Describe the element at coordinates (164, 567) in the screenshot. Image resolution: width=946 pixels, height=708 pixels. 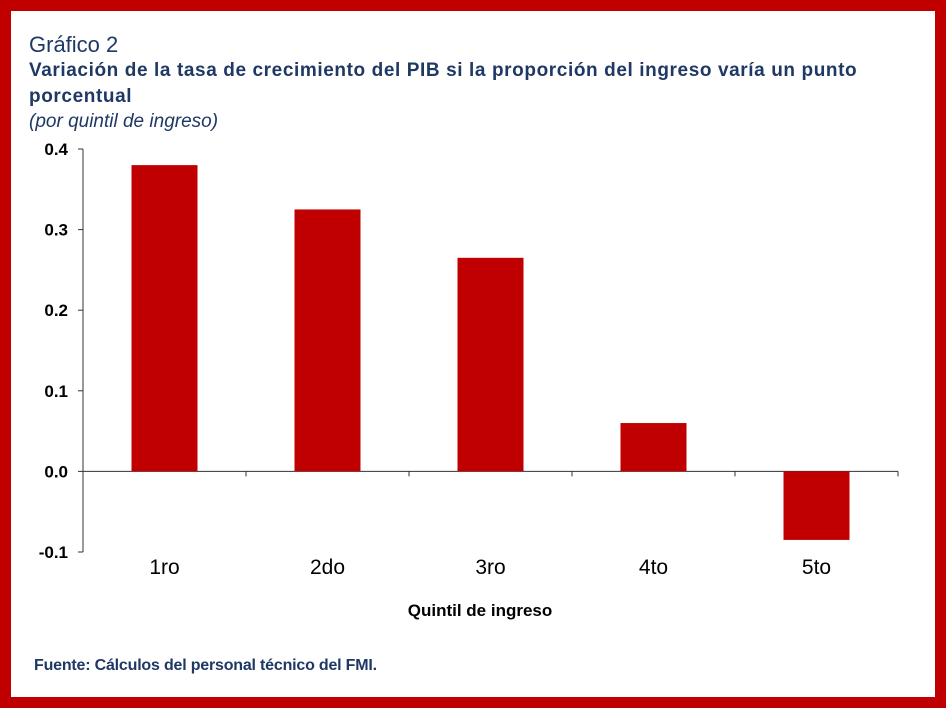
I see `x-tick-label: 1ro` at that location.